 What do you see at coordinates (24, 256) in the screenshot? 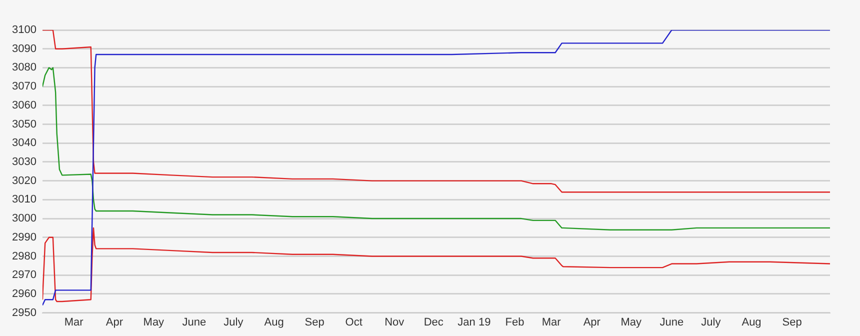
I see `y-tick-label: 2980` at bounding box center [24, 256].